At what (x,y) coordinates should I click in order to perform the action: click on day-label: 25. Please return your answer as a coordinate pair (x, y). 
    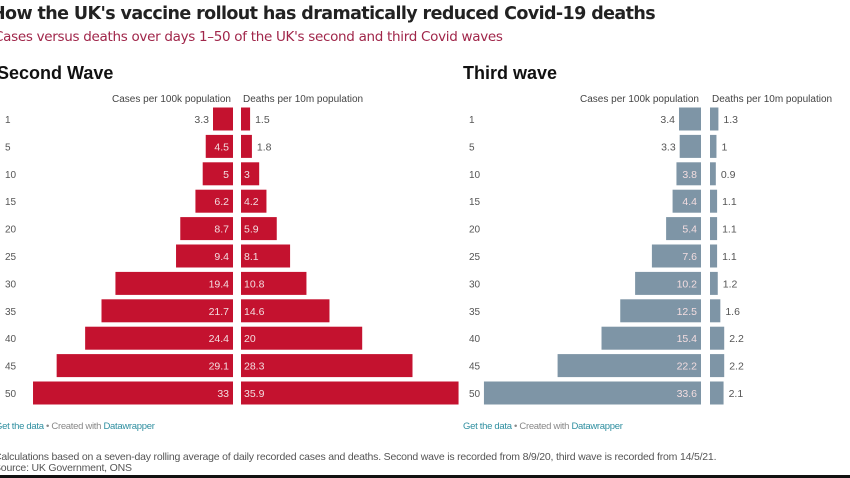
    Looking at the image, I should click on (11, 257).